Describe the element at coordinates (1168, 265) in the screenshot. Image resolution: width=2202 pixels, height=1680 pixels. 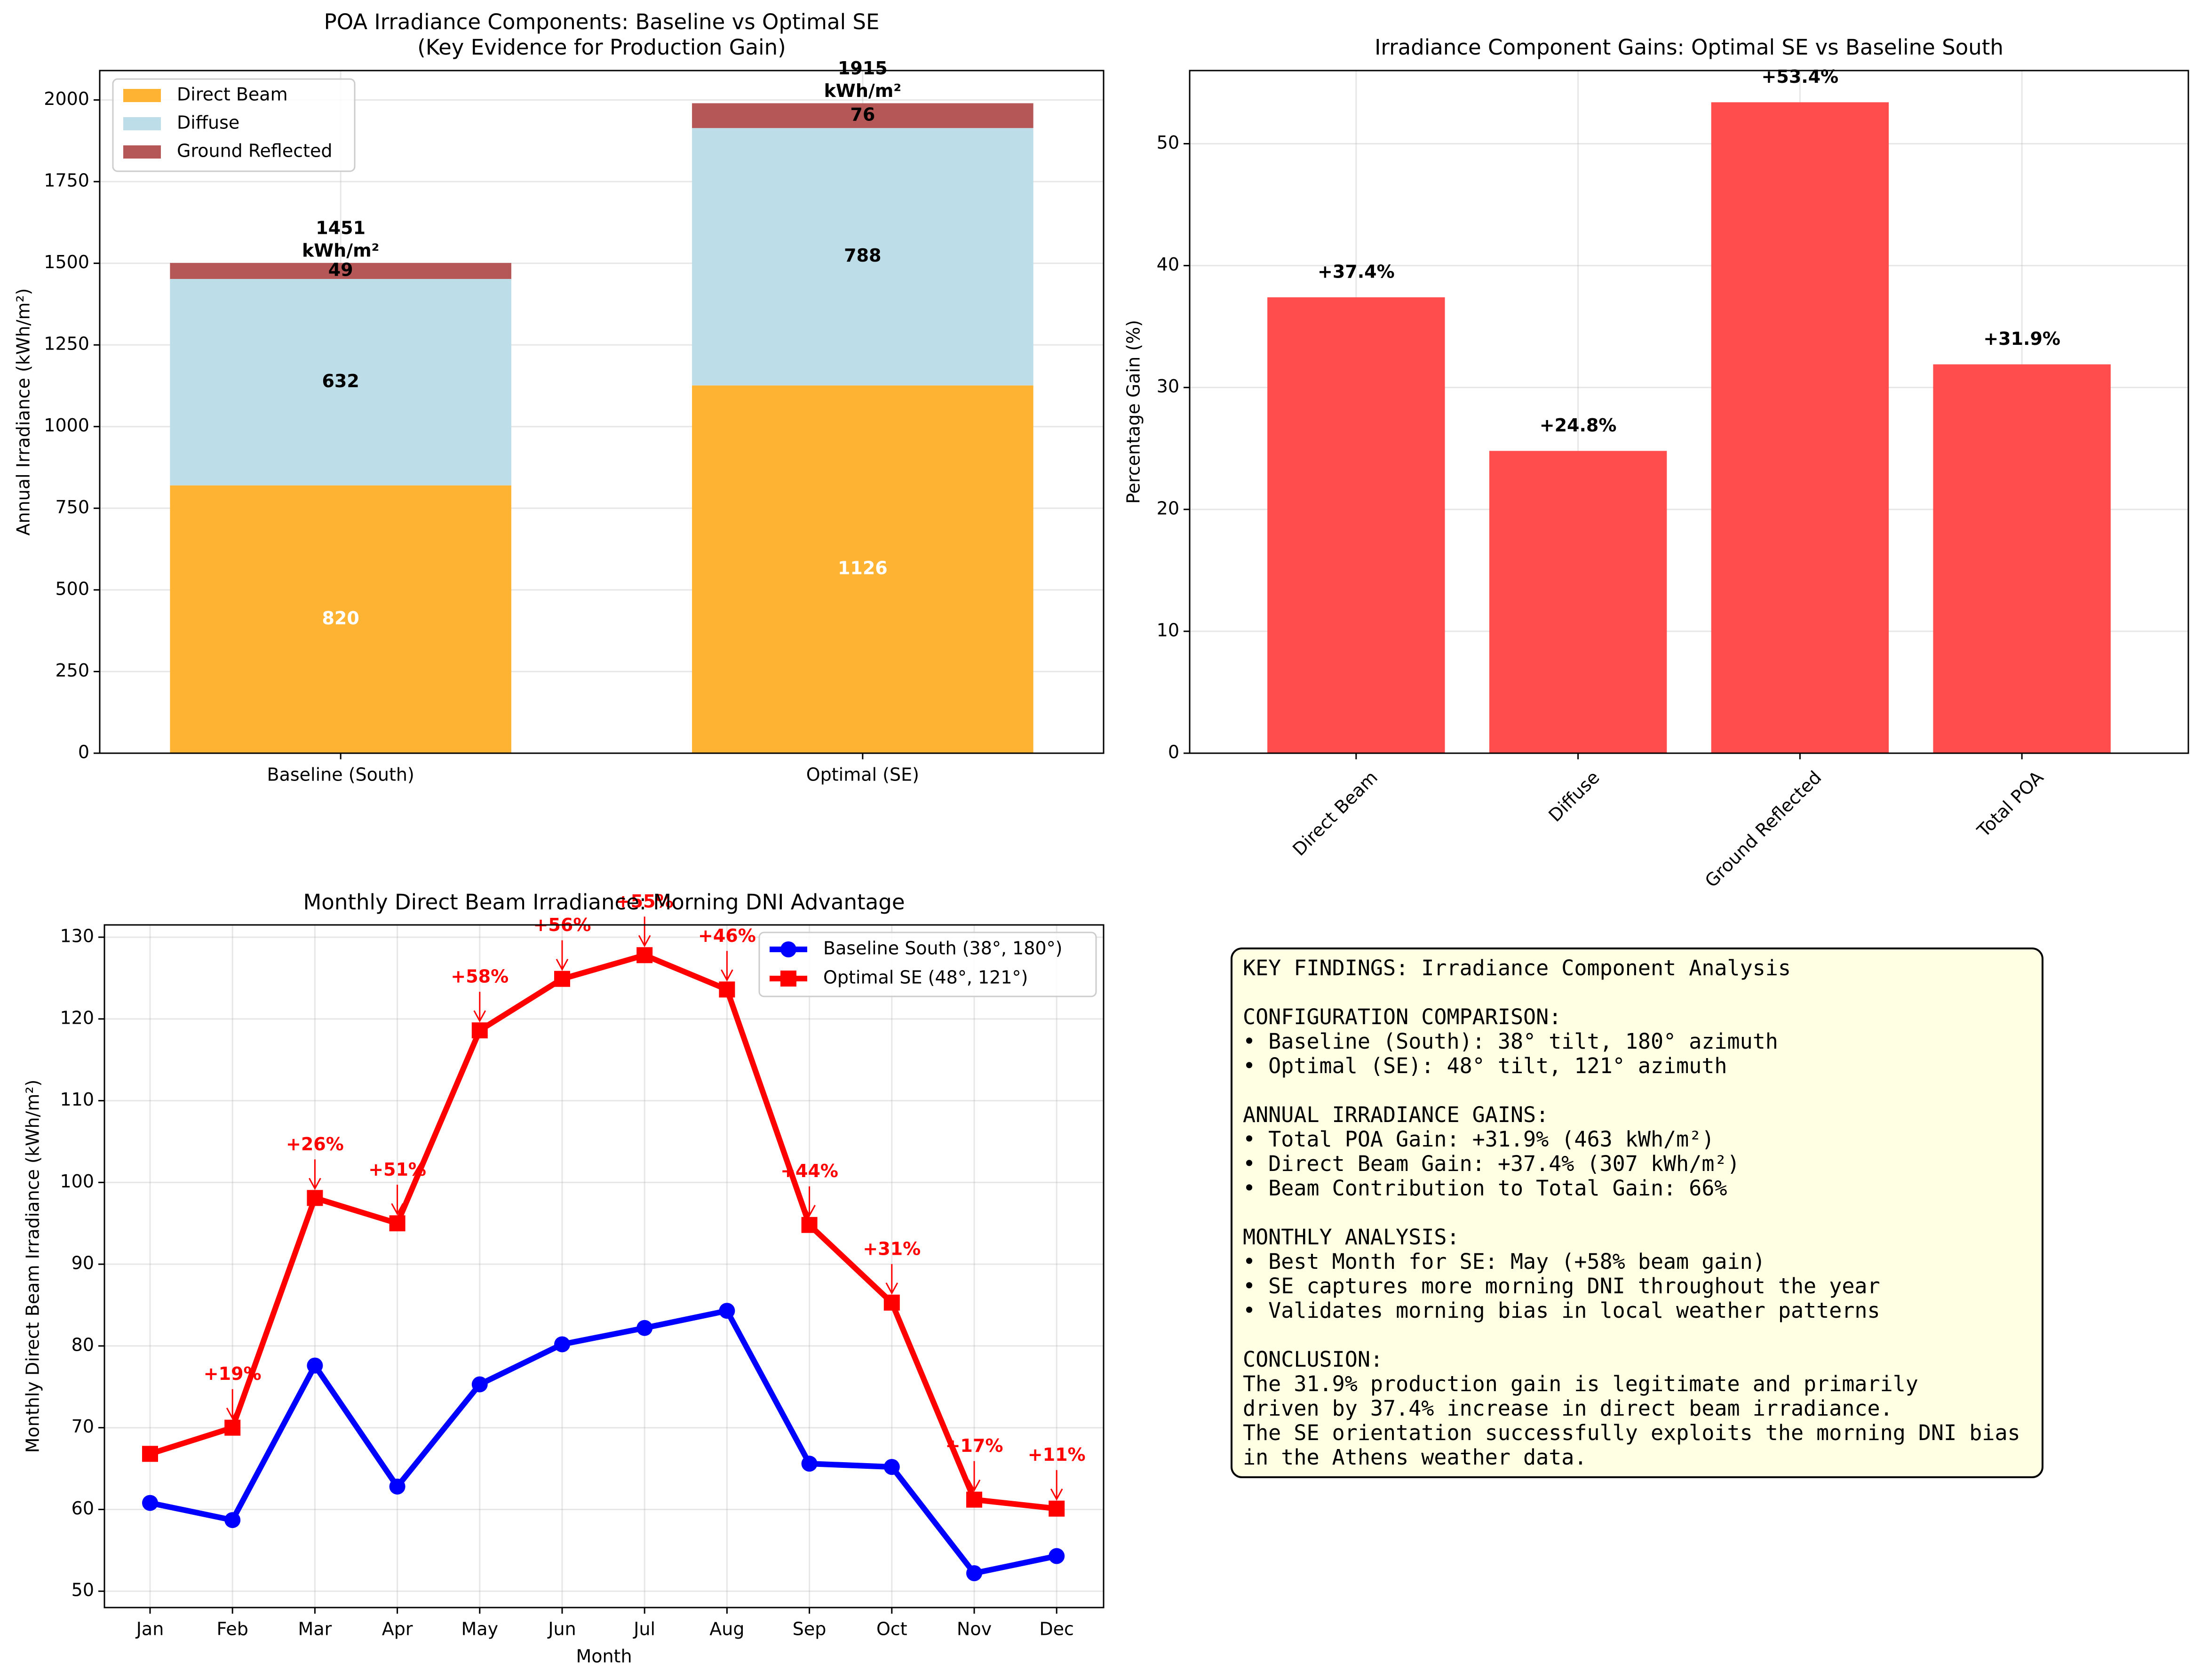
I see `y-tick-label: 40` at that location.